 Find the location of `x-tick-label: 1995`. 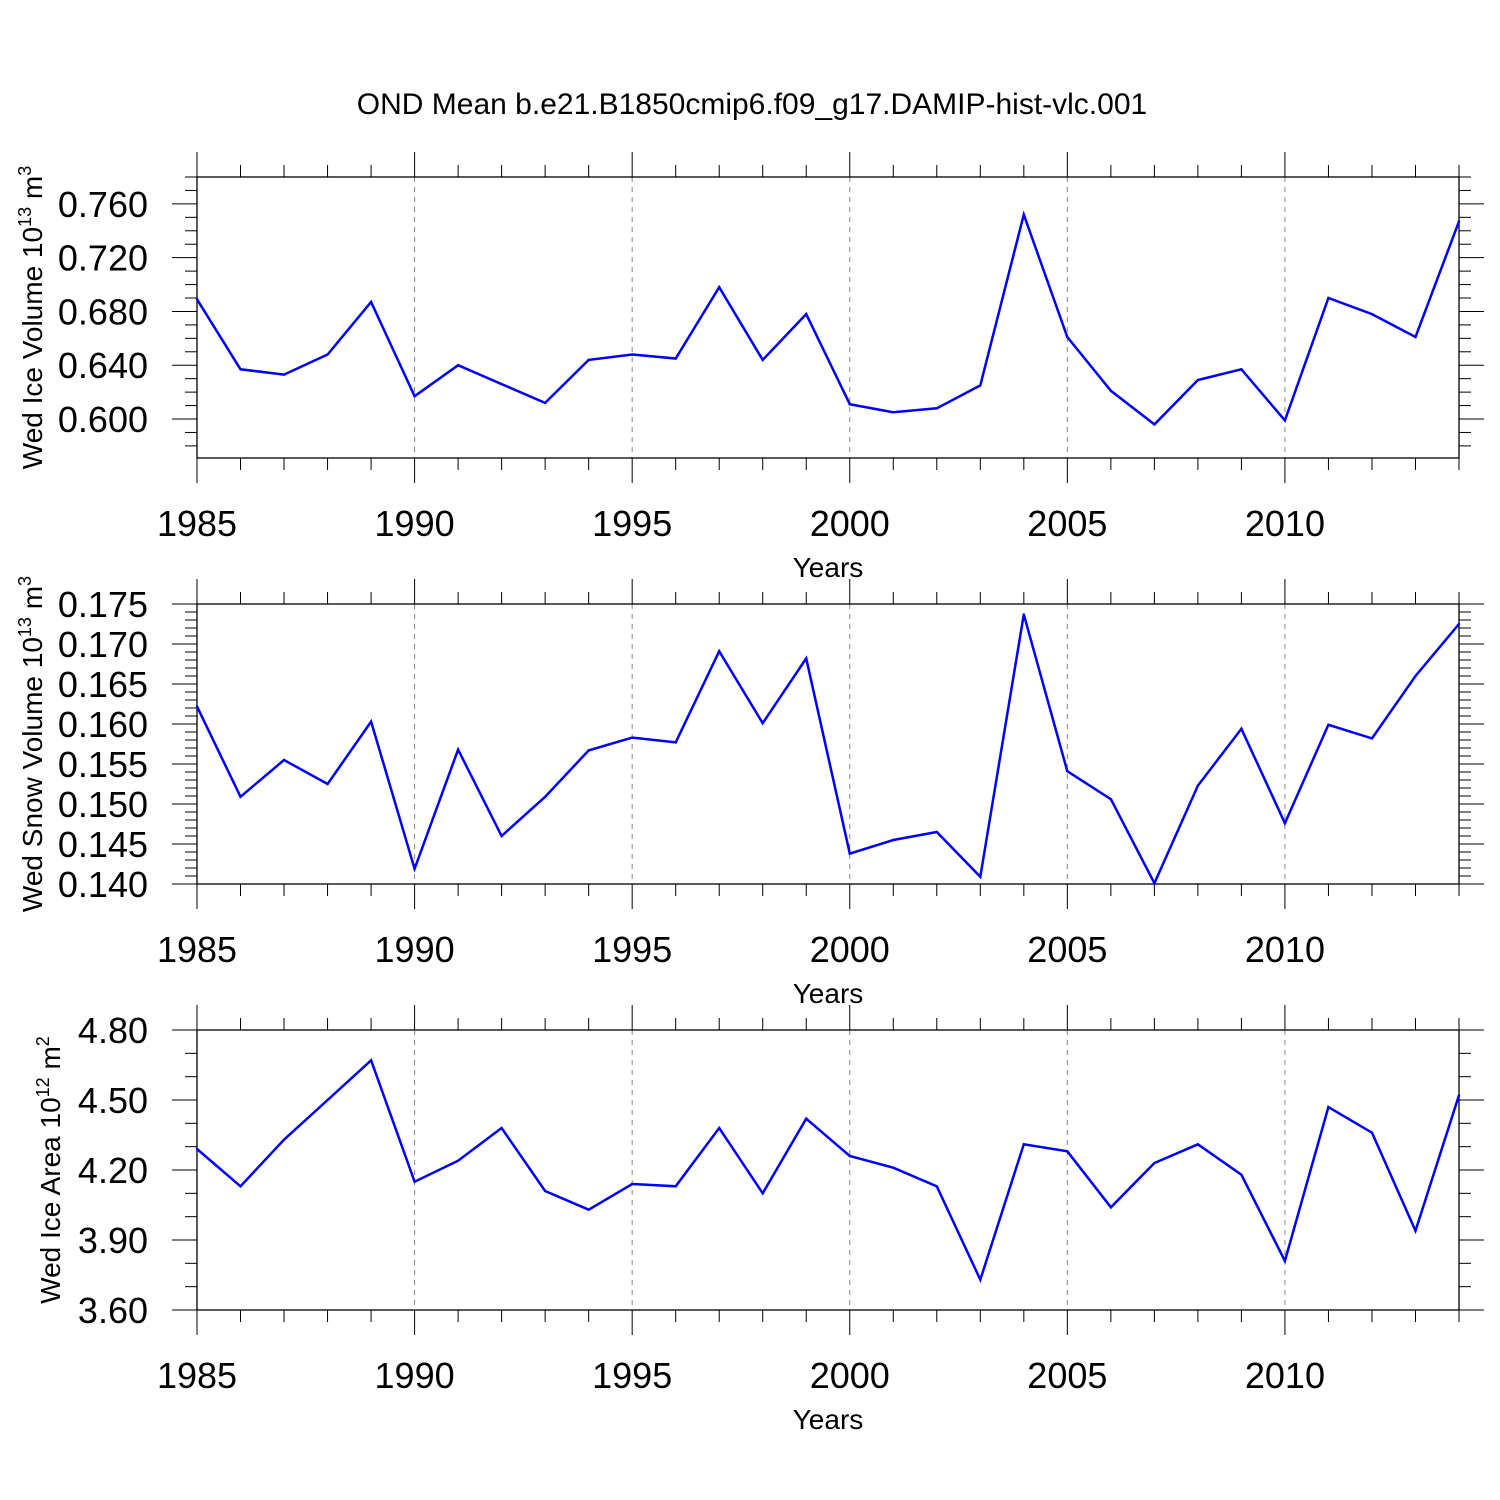

x-tick-label: 1995 is located at coordinates (632, 949).